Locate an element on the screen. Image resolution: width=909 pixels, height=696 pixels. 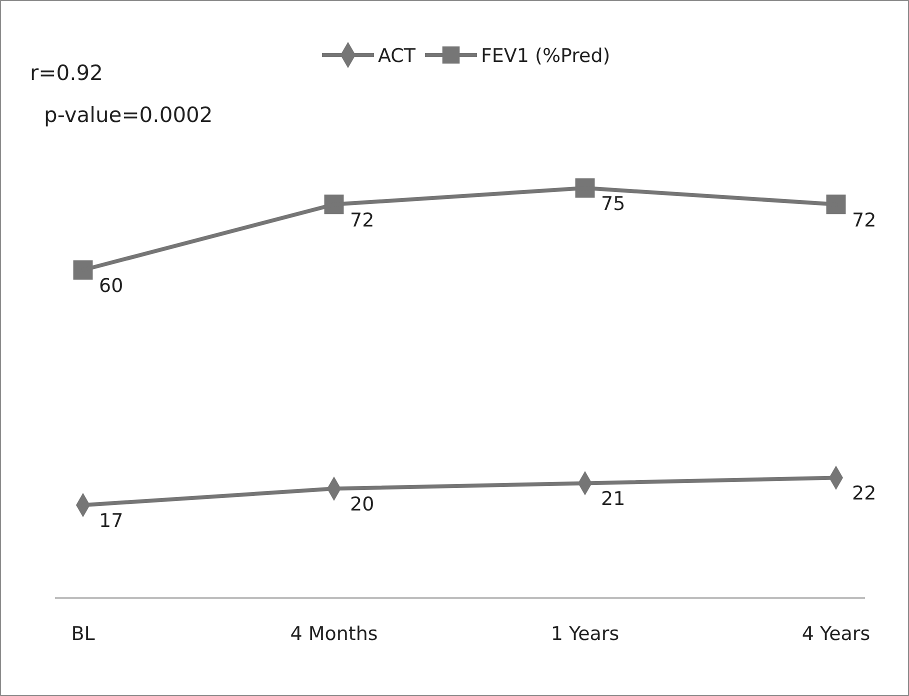
data-label: 60 is located at coordinates (111, 286).